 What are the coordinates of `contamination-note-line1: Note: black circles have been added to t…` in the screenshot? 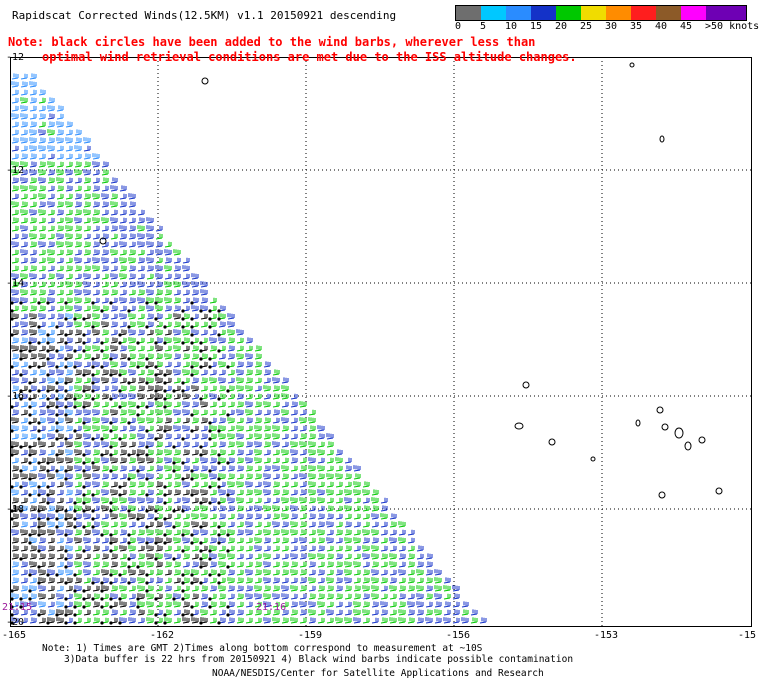 It's located at (272, 42).